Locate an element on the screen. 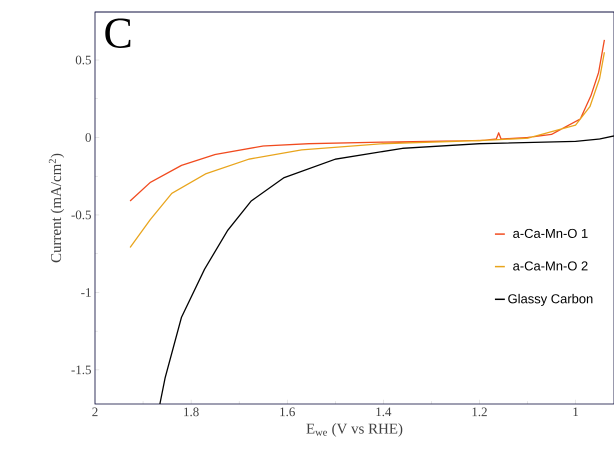  legend-label: a-Ca-Mn-O 1 is located at coordinates (550, 233).